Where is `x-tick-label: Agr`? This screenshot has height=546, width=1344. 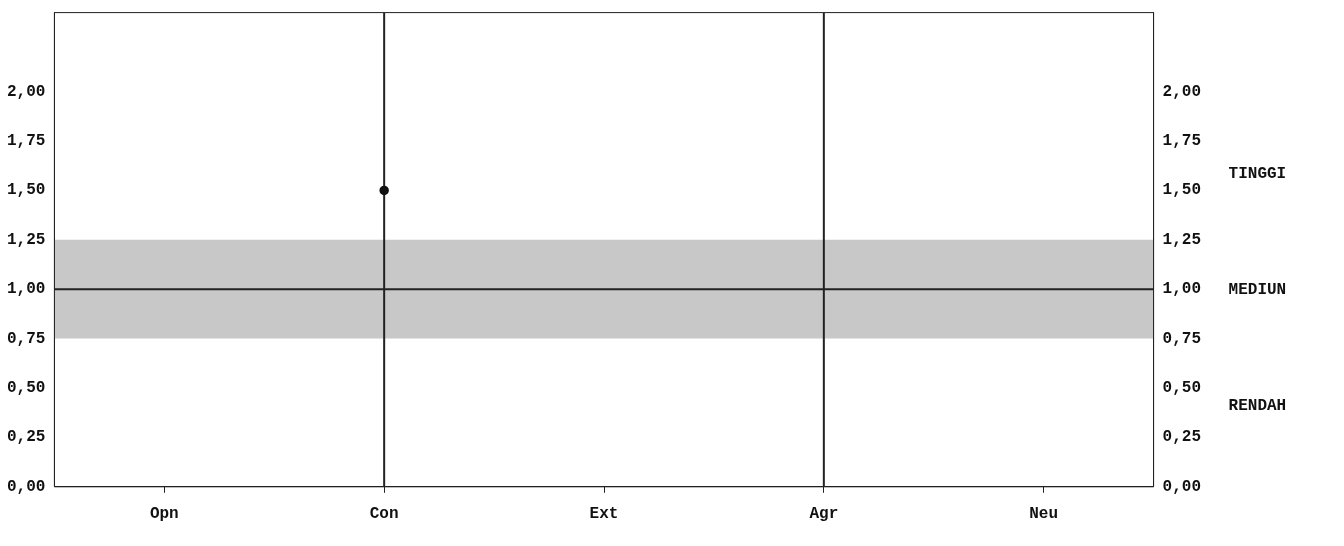 x-tick-label: Agr is located at coordinates (824, 514).